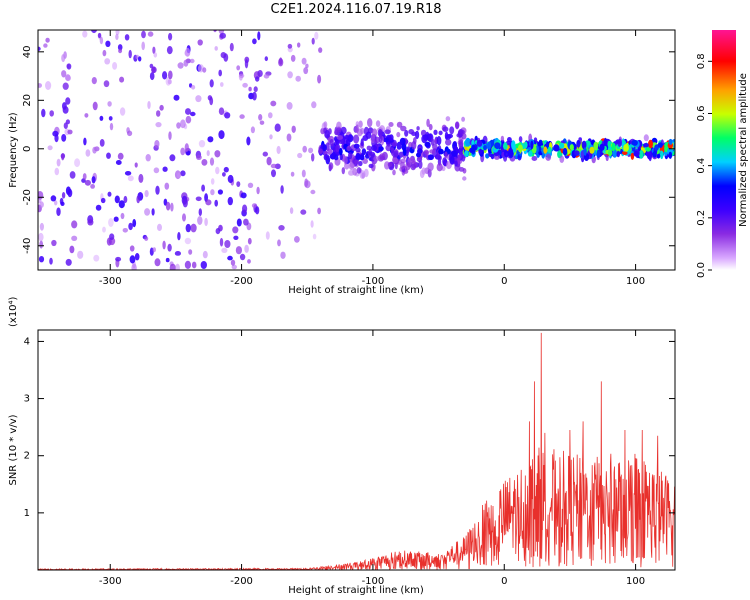 The image size is (750, 600). Describe the element at coordinates (27, 341) in the screenshot. I see `snr-y-tick-label: 4` at that location.